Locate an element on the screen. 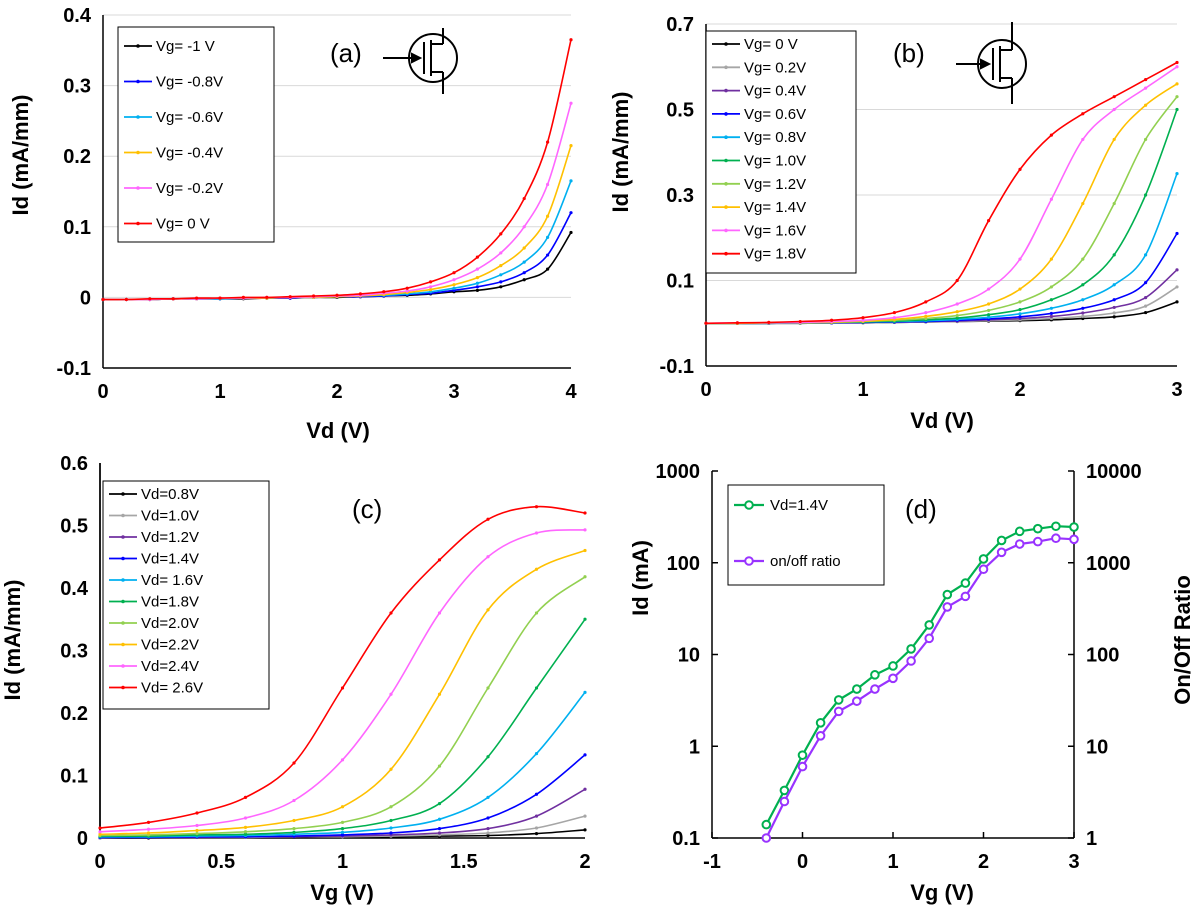 This screenshot has width=1200, height=912. panel-b-ytick-label: 0.1 is located at coordinates (680, 282).